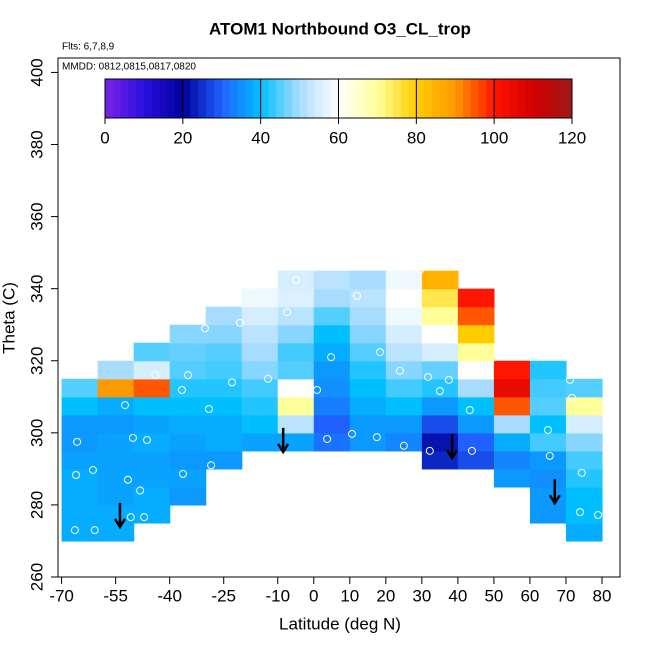 The height and width of the screenshot is (650, 650). Describe the element at coordinates (566, 595) in the screenshot. I see `x-tick-label: 70` at that location.